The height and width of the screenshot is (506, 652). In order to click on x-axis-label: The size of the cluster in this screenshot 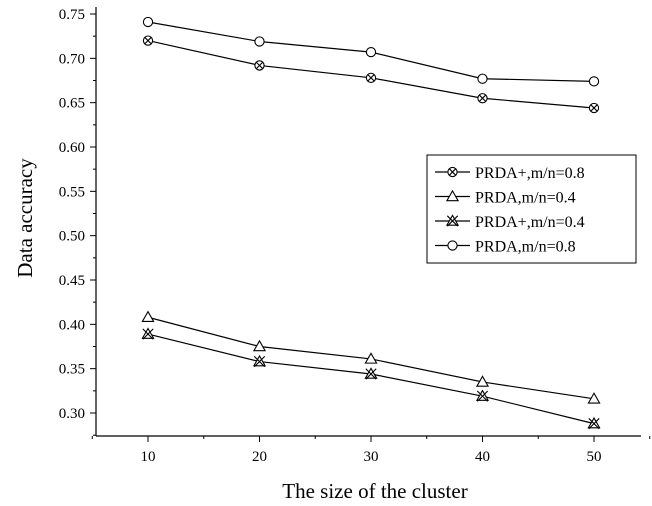, I will do `click(374, 491)`.